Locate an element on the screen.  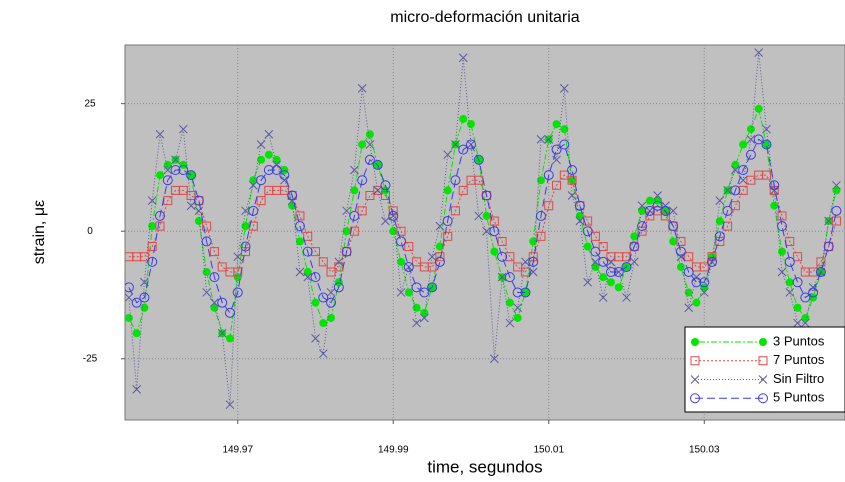
legend-label: Sin Filtro is located at coordinates (798, 378).